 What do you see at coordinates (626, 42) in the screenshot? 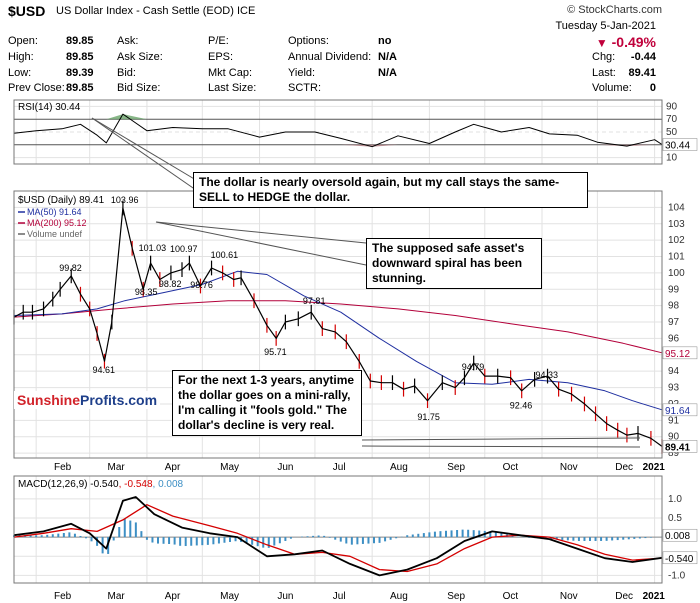
I see `change-pct: ▼ -0.49%` at bounding box center [626, 42].